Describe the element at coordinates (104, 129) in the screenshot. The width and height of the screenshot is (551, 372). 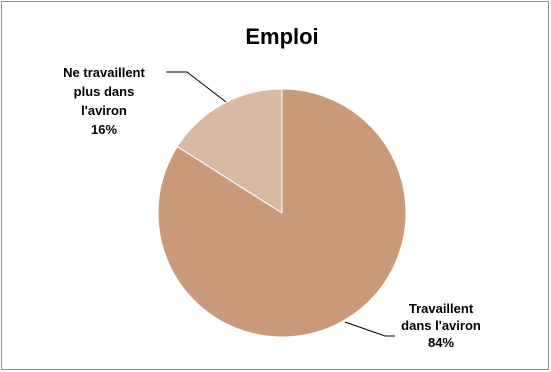
I see `slice-2-percent-label: 16%` at that location.